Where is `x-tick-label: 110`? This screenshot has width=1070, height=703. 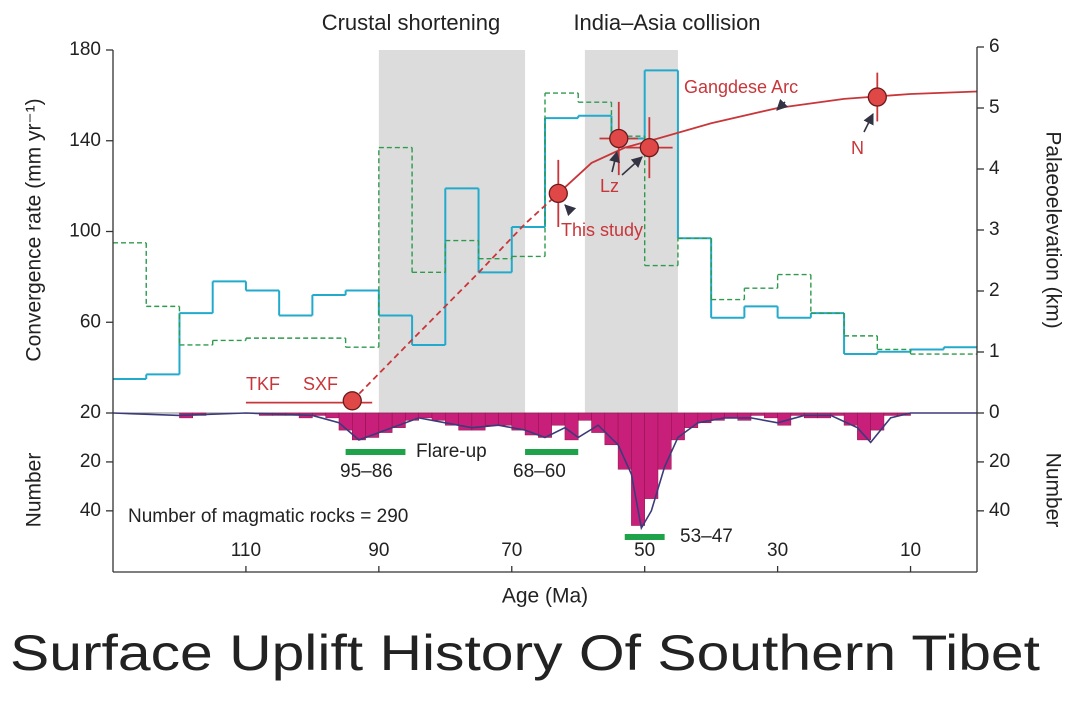 x-tick-label: 110 is located at coordinates (246, 550).